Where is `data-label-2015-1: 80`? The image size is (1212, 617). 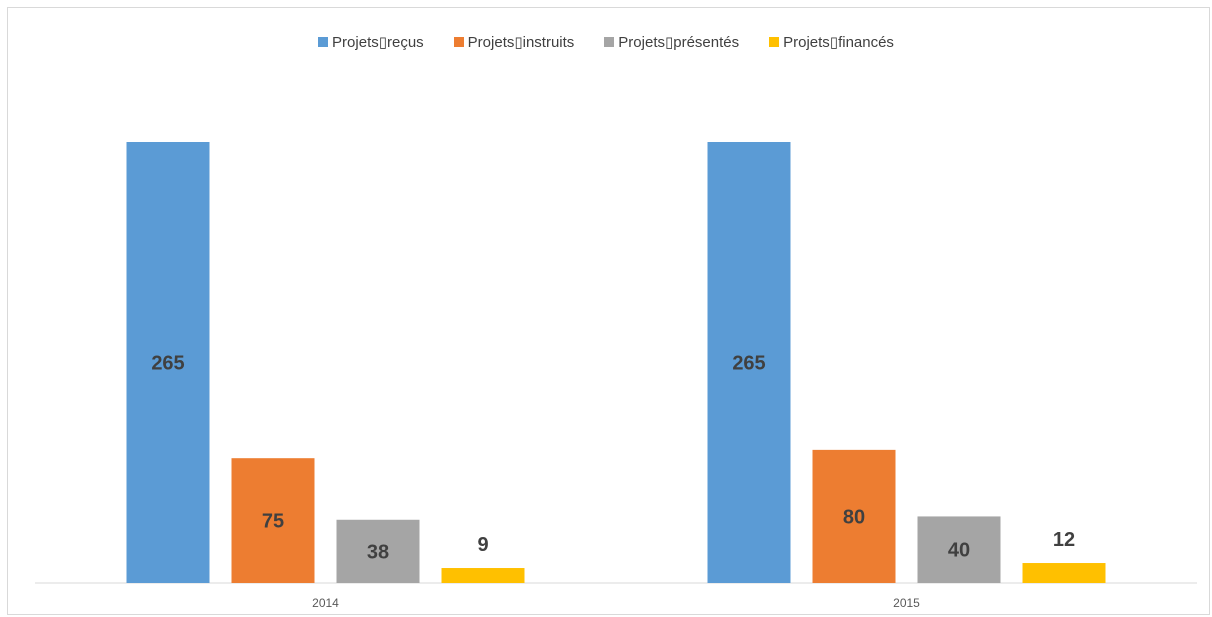
data-label-2015-1: 80 is located at coordinates (854, 517).